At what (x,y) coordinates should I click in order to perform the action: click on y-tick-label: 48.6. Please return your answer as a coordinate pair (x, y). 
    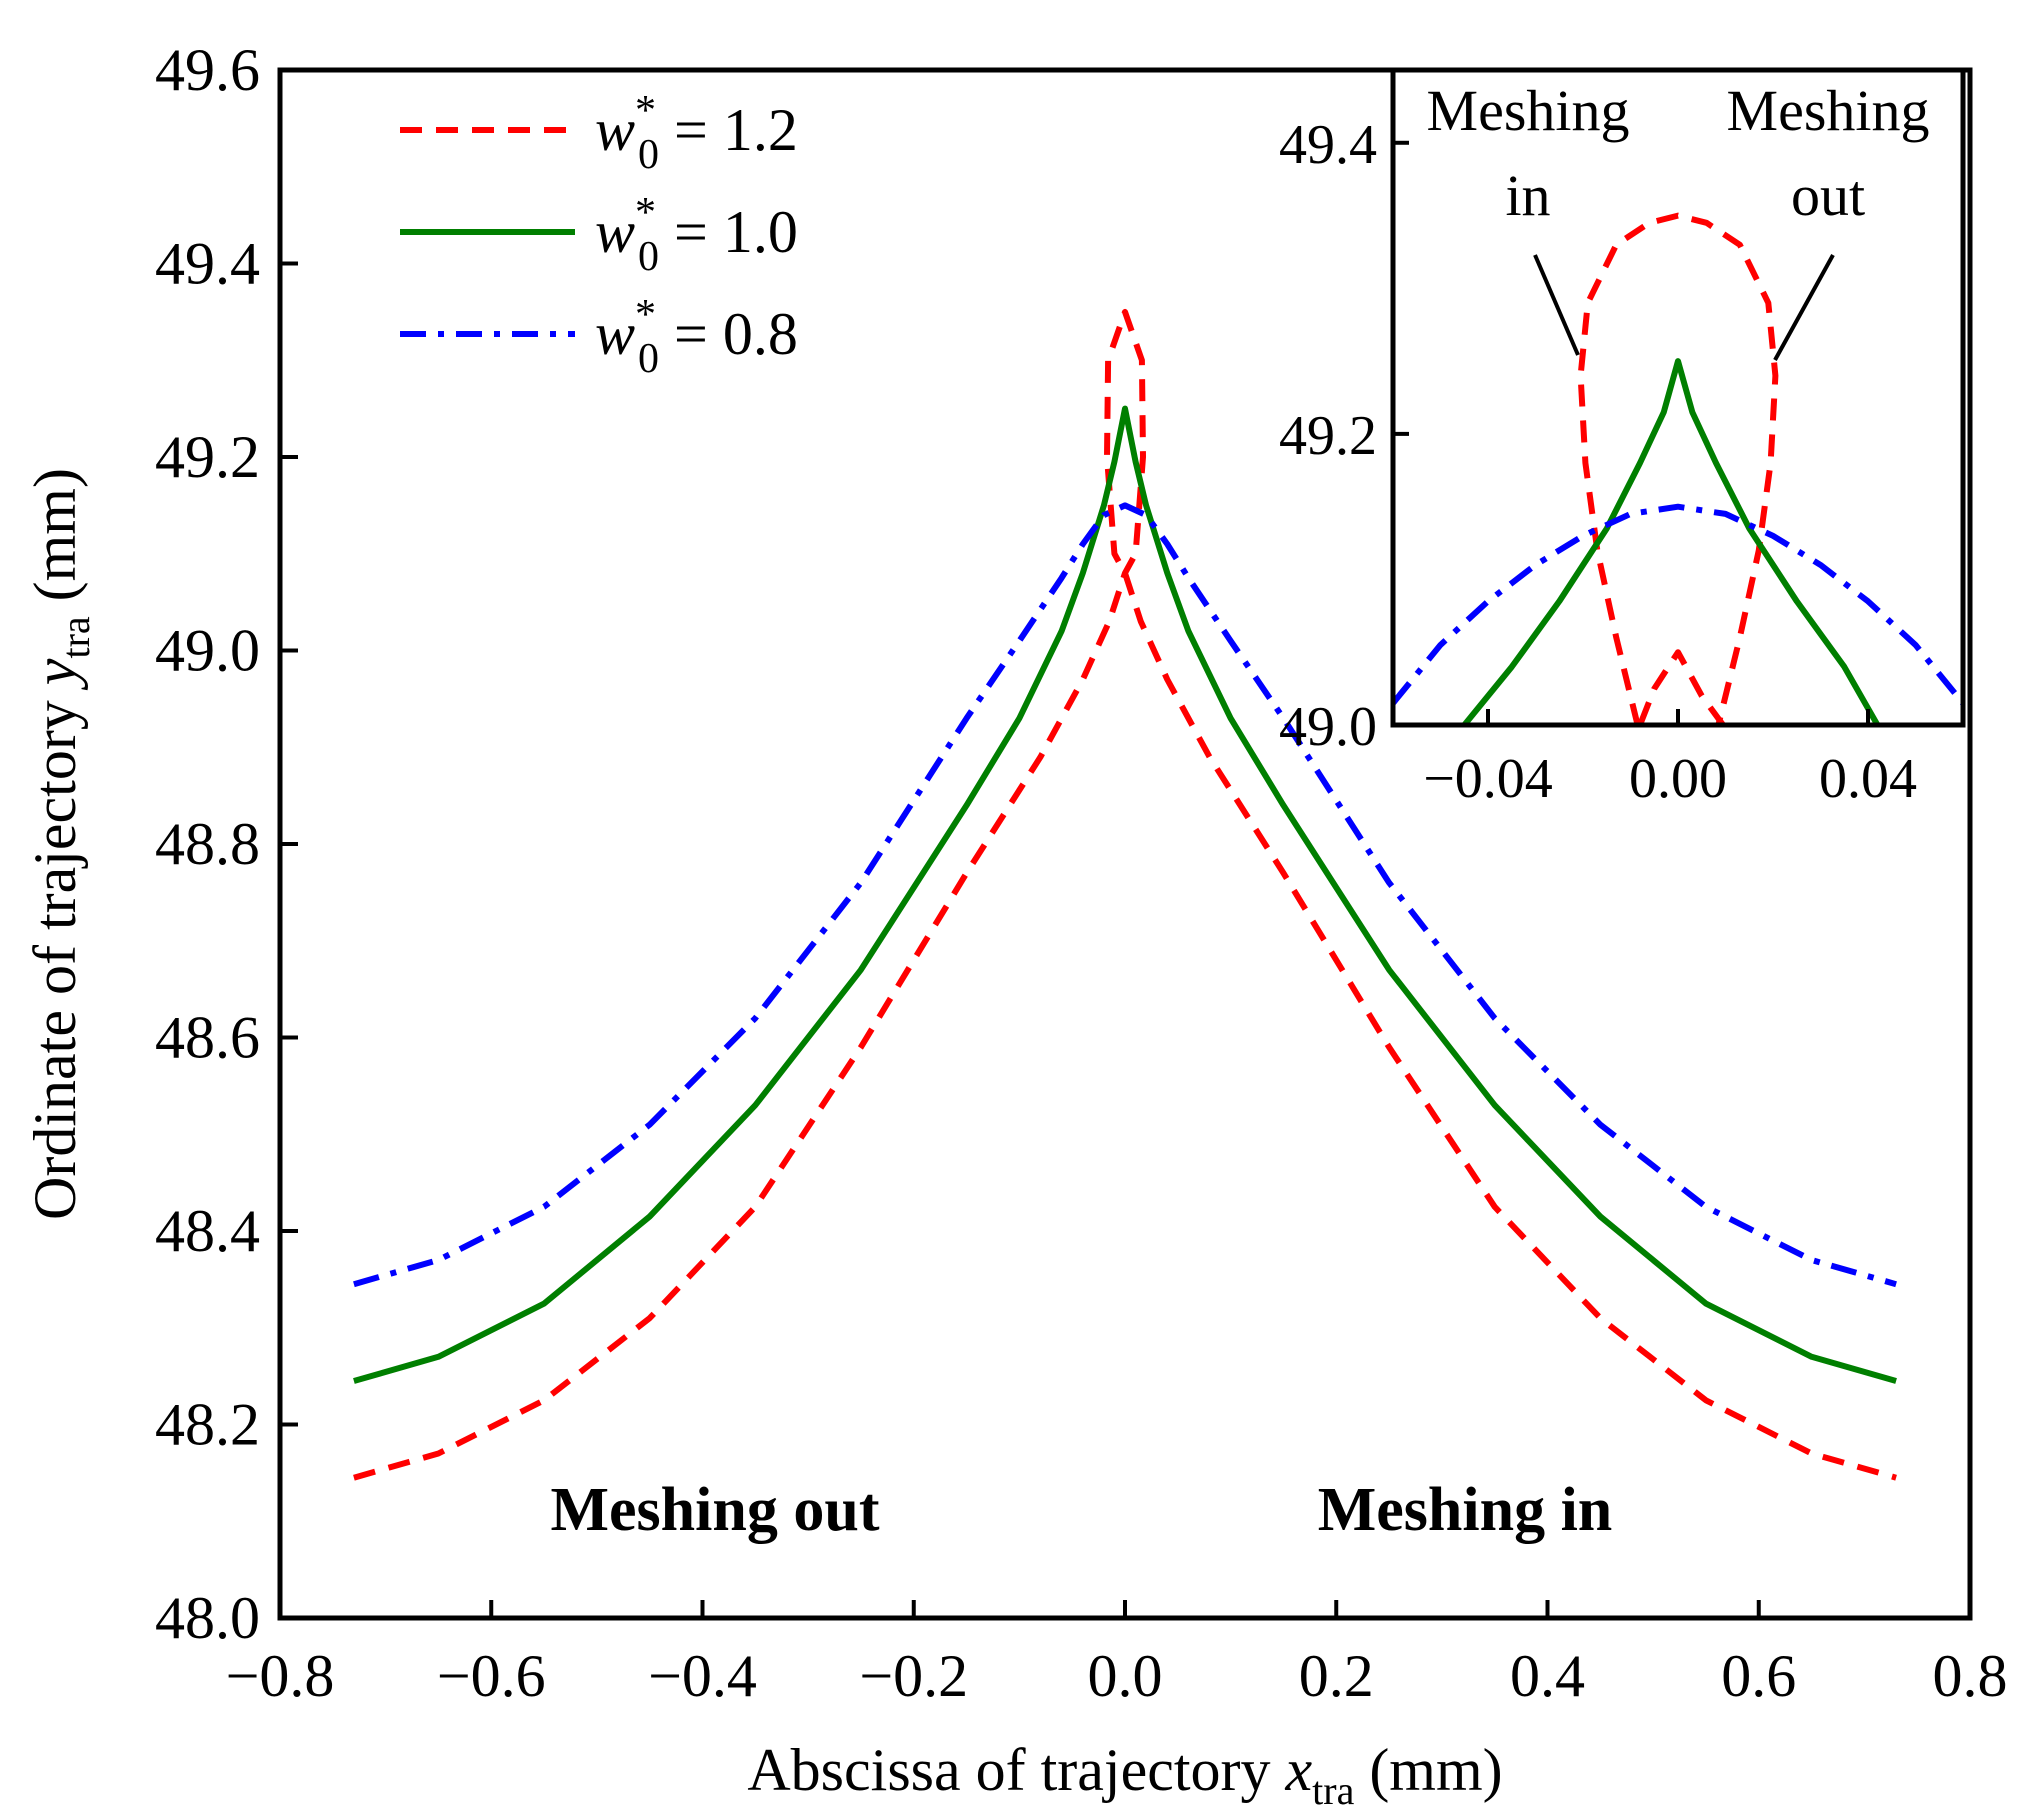
    Looking at the image, I should click on (207, 1038).